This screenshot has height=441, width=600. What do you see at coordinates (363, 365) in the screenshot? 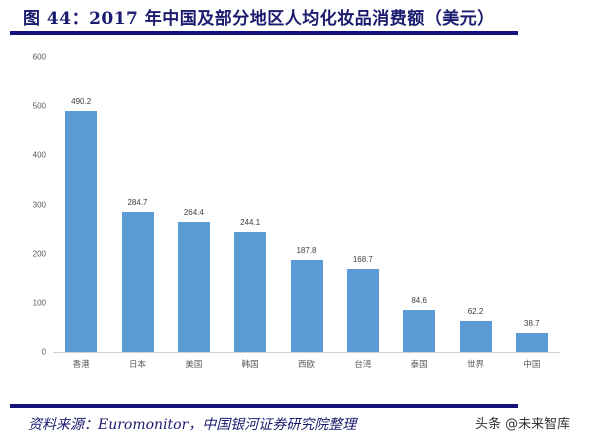
I see `x-tick-label: 台湾` at bounding box center [363, 365].